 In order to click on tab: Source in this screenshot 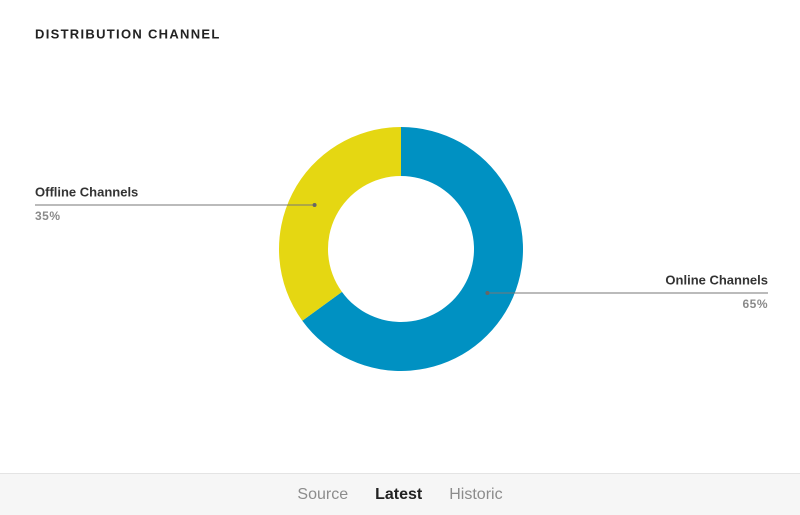, I will do `click(323, 494)`.